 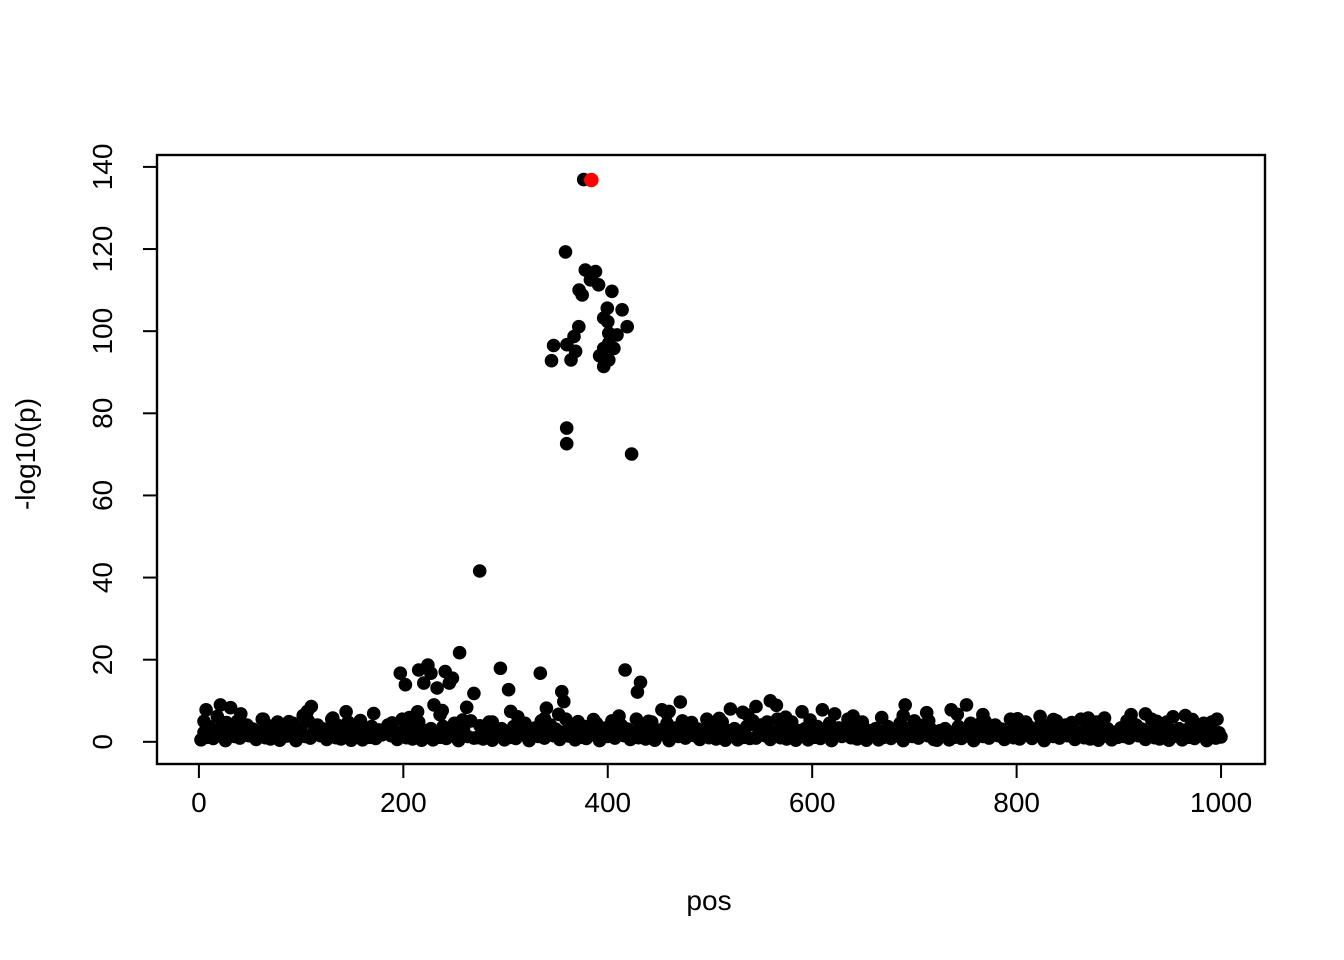 I want to click on y-axis-title: -log10(p), so click(x=25, y=454).